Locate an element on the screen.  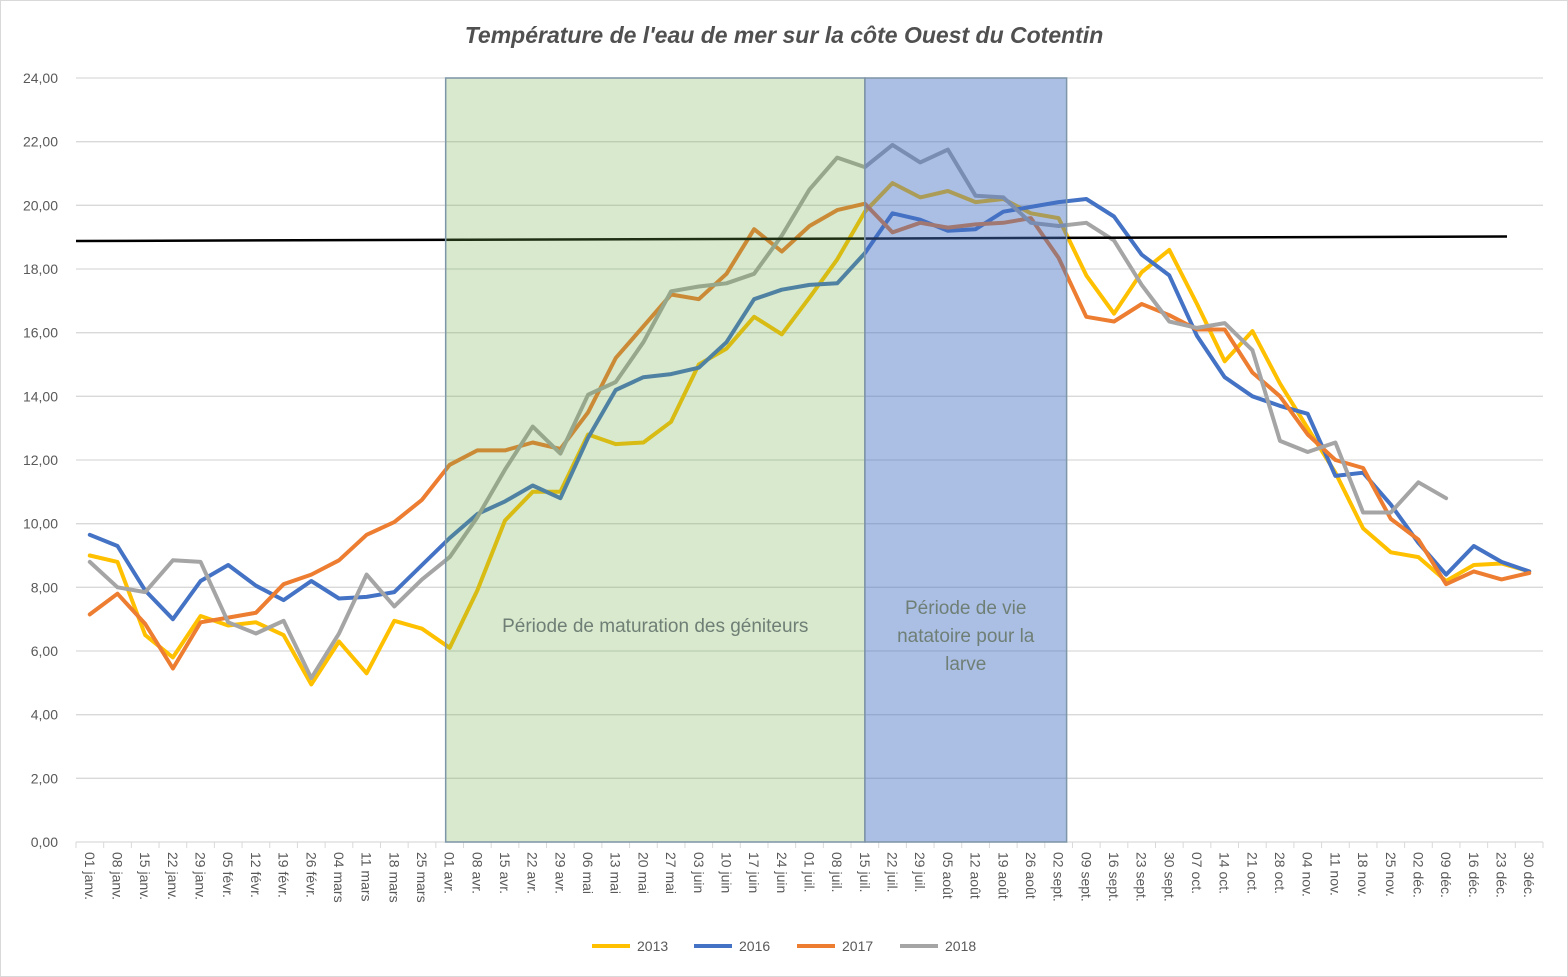
x-tick-label: 18 mars is located at coordinates (394, 877).